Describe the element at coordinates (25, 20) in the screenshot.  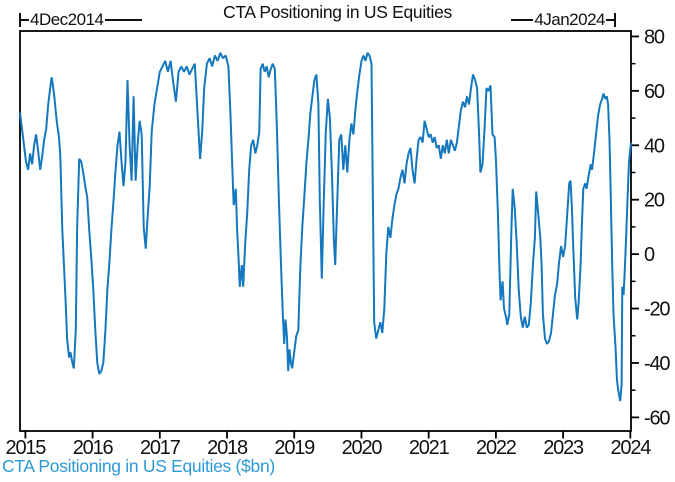
I see `start-bracket-stub` at that location.